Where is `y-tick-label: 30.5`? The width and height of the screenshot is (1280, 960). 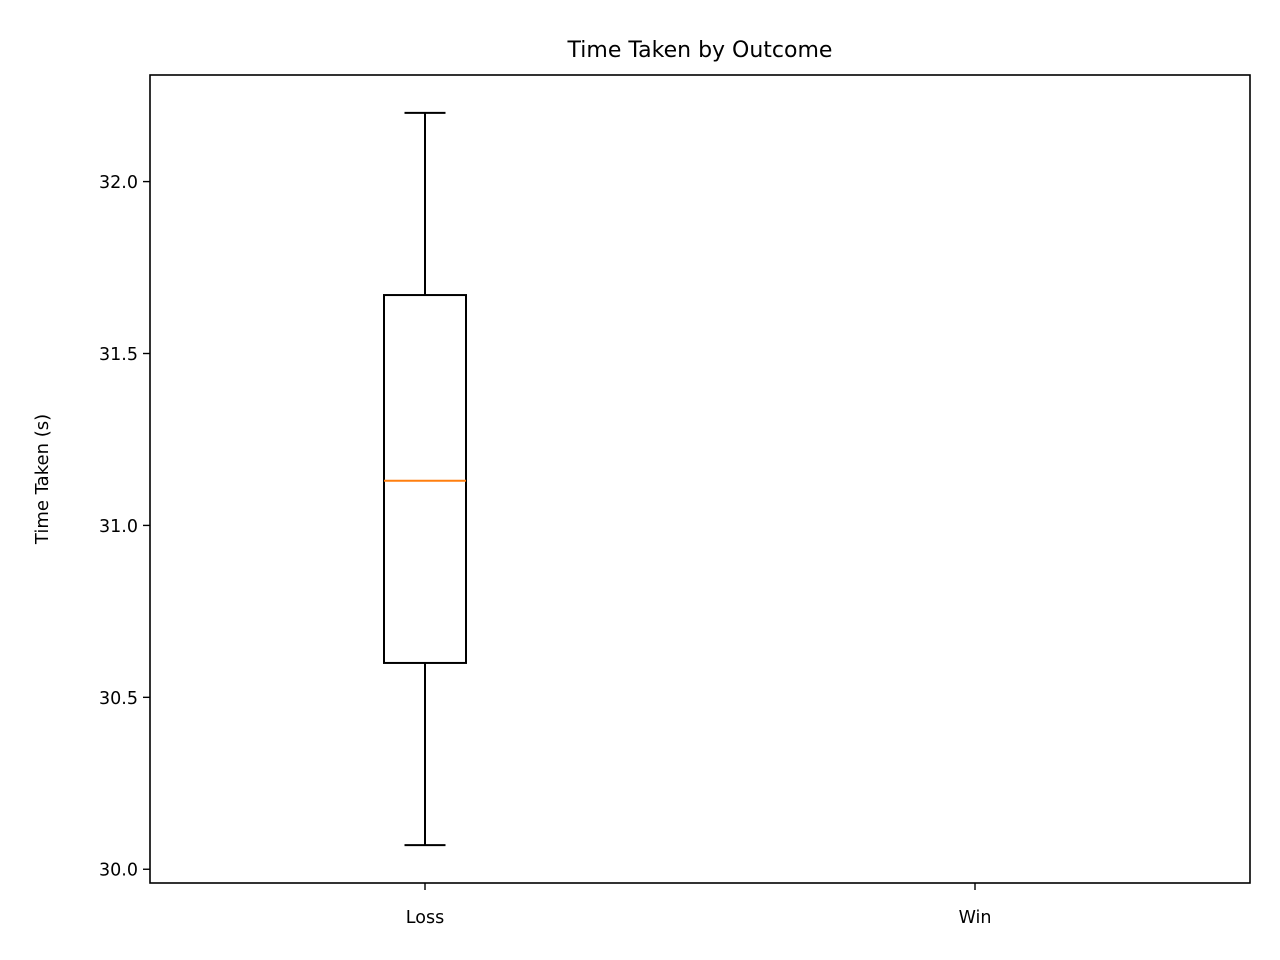
y-tick-label: 30.5 is located at coordinates (118, 699).